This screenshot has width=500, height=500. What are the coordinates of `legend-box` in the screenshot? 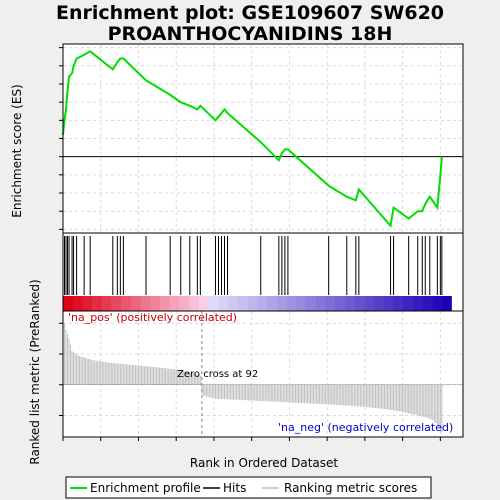 It's located at (248, 487).